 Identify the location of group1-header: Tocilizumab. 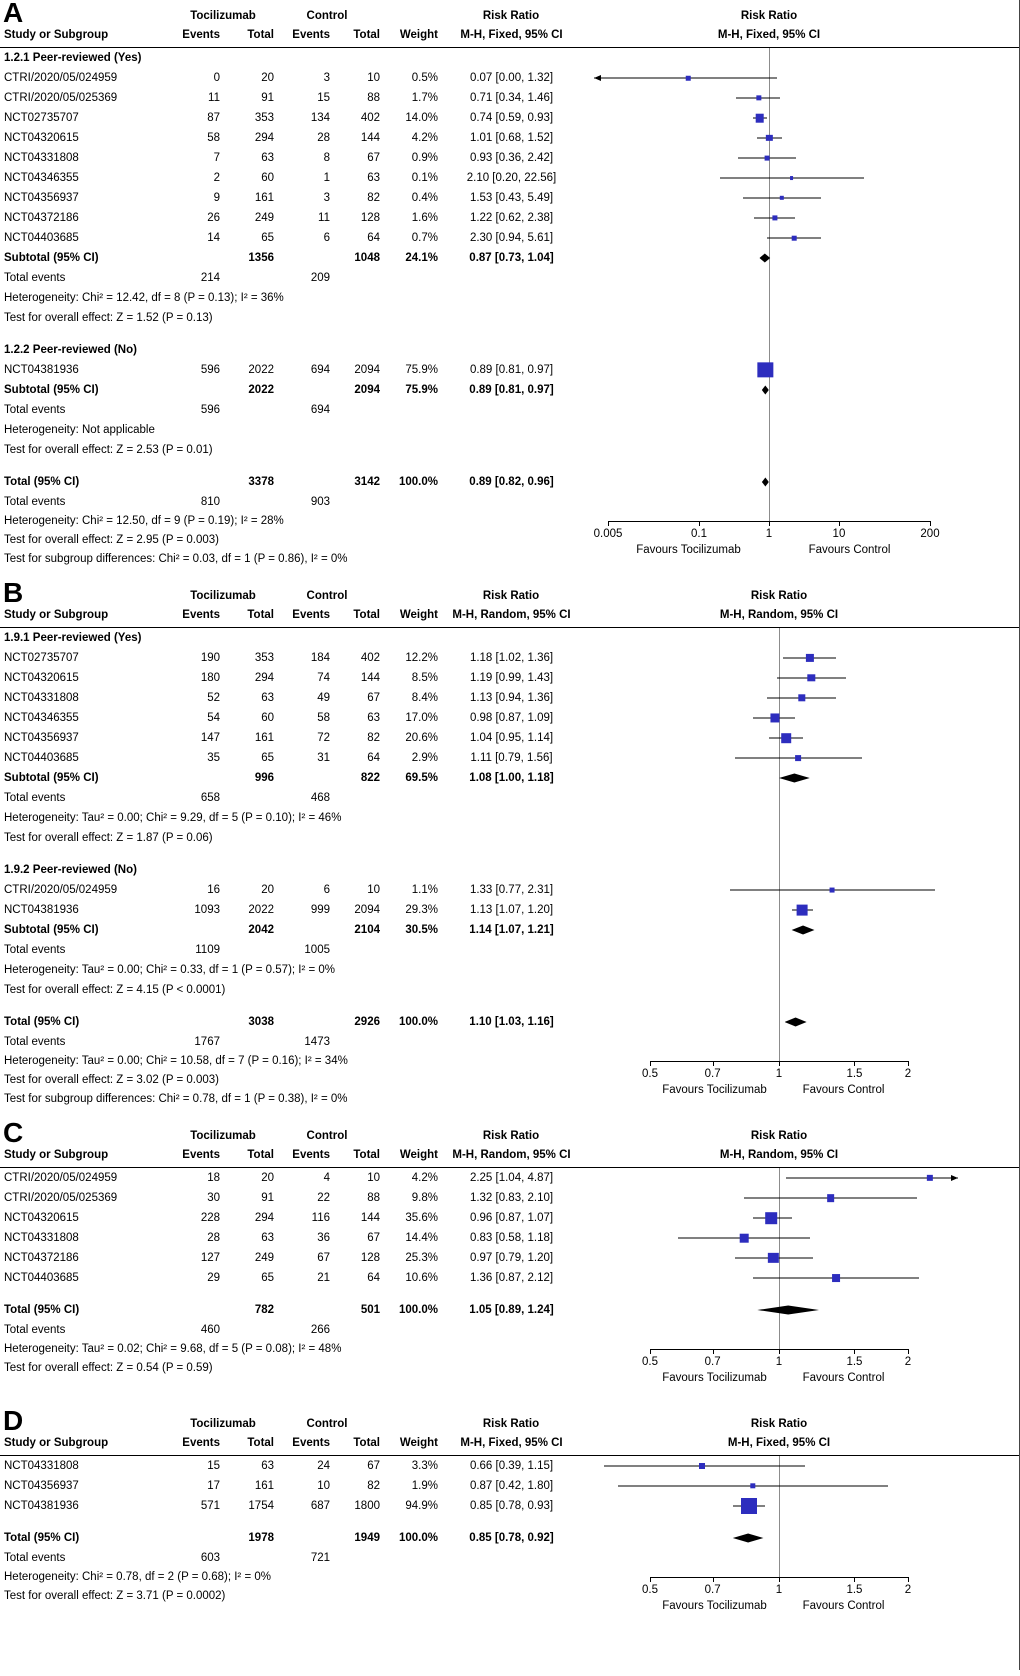
(223, 1424).